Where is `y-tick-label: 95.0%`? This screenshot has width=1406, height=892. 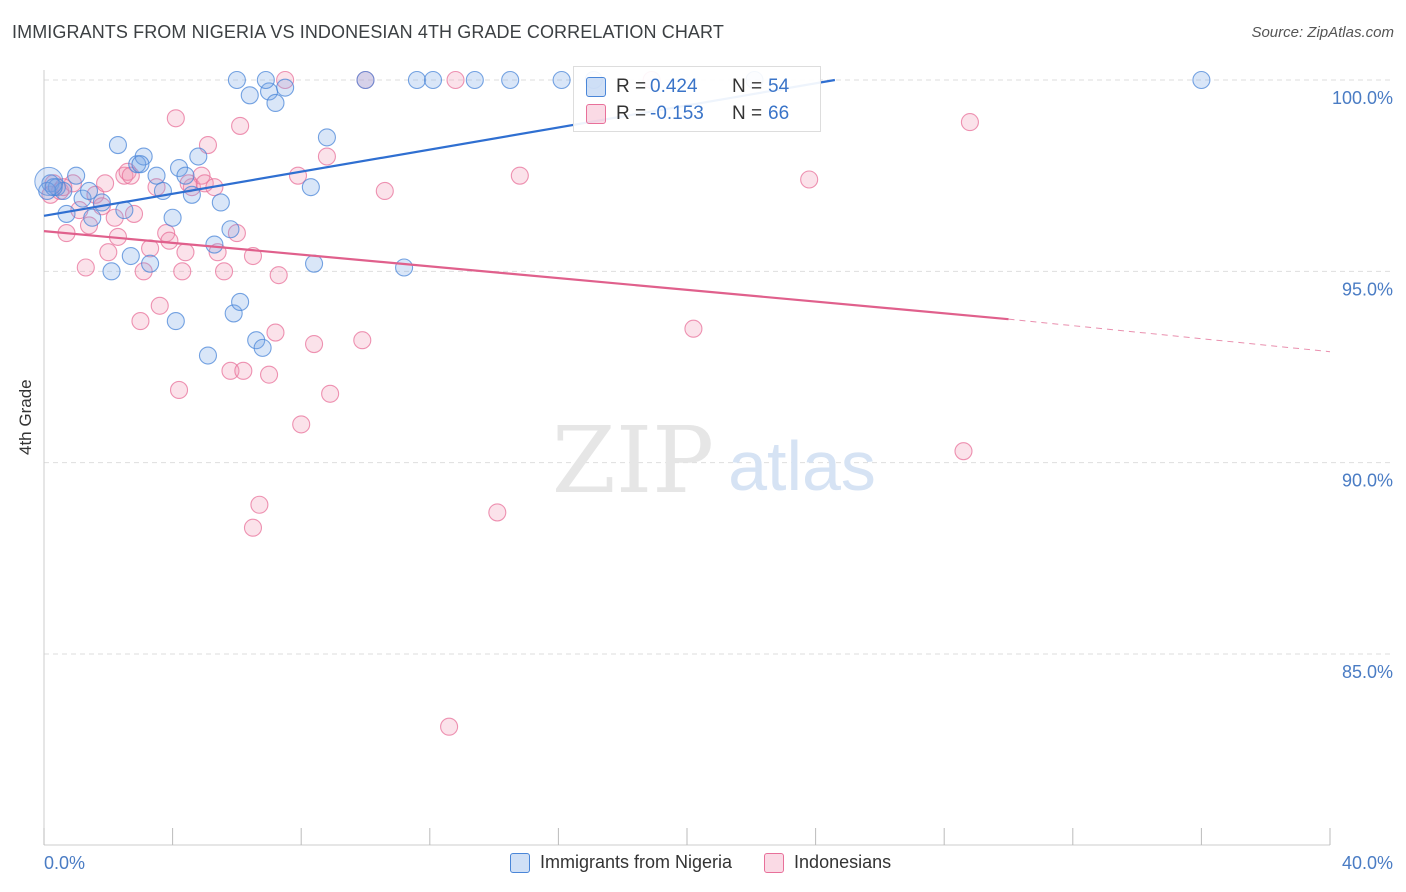
y-tick-label: 95.0% is located at coordinates (1367, 289).